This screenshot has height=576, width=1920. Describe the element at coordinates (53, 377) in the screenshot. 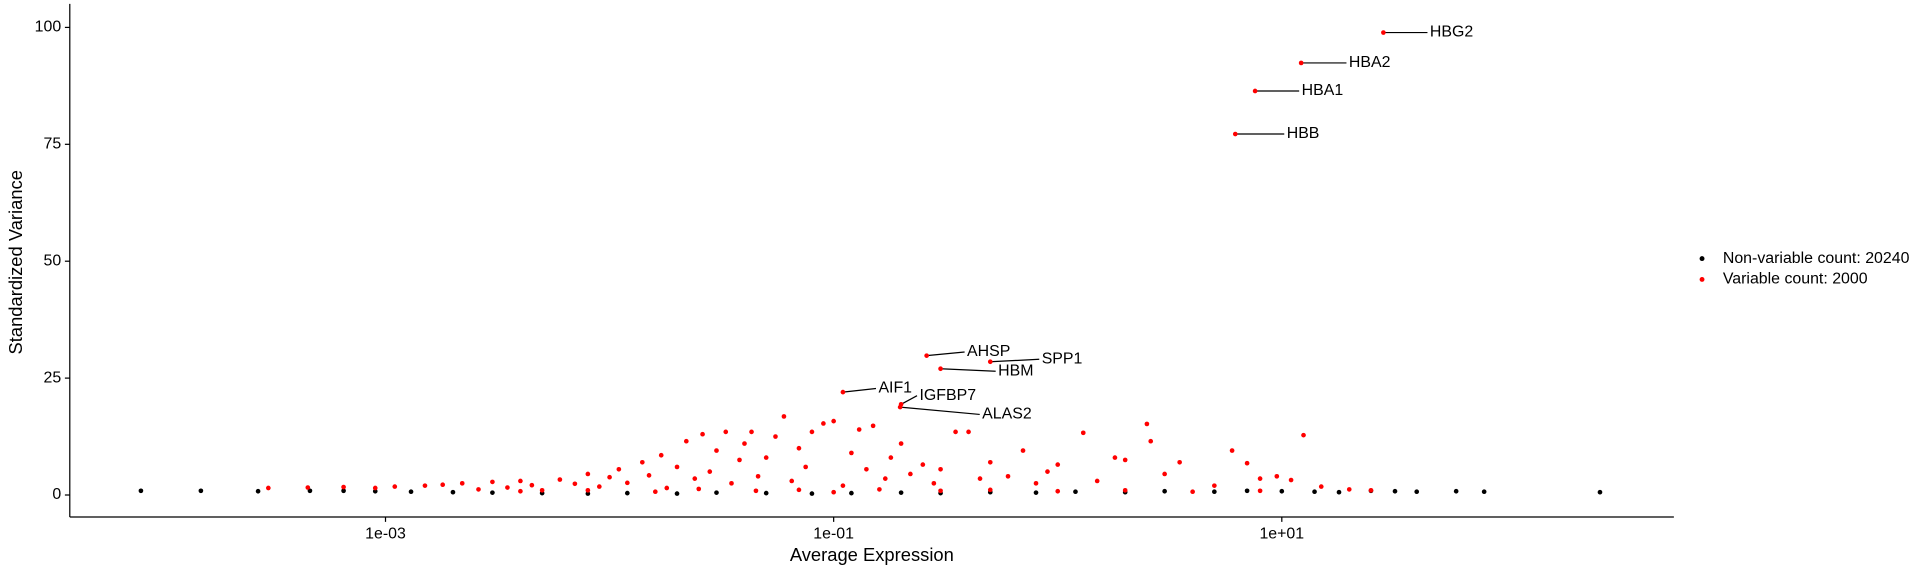

I see `y-tick-label: 25` at that location.